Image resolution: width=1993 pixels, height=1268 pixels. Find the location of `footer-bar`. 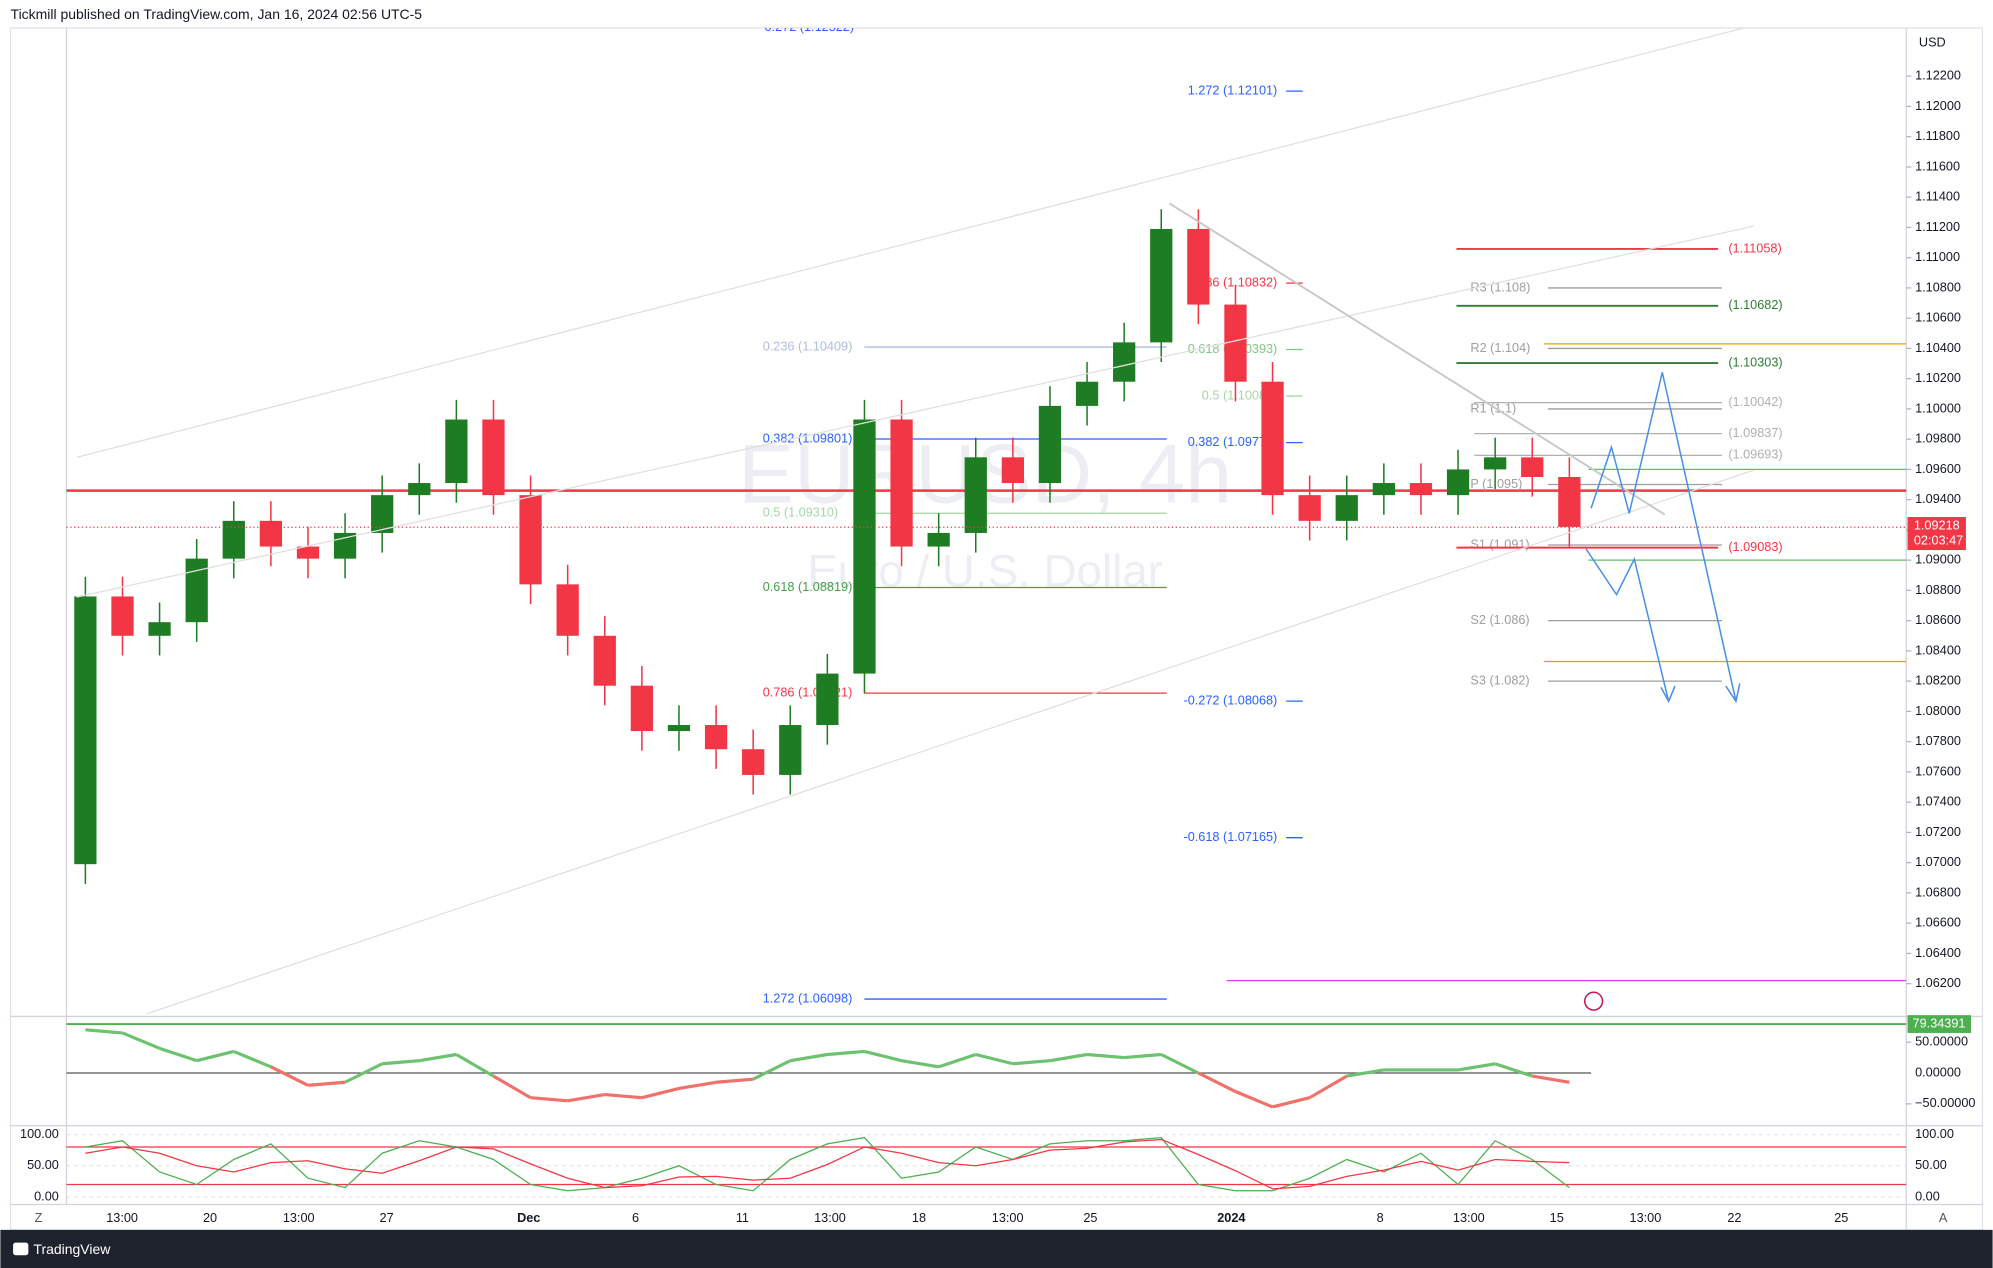

footer-bar is located at coordinates (996, 1248).